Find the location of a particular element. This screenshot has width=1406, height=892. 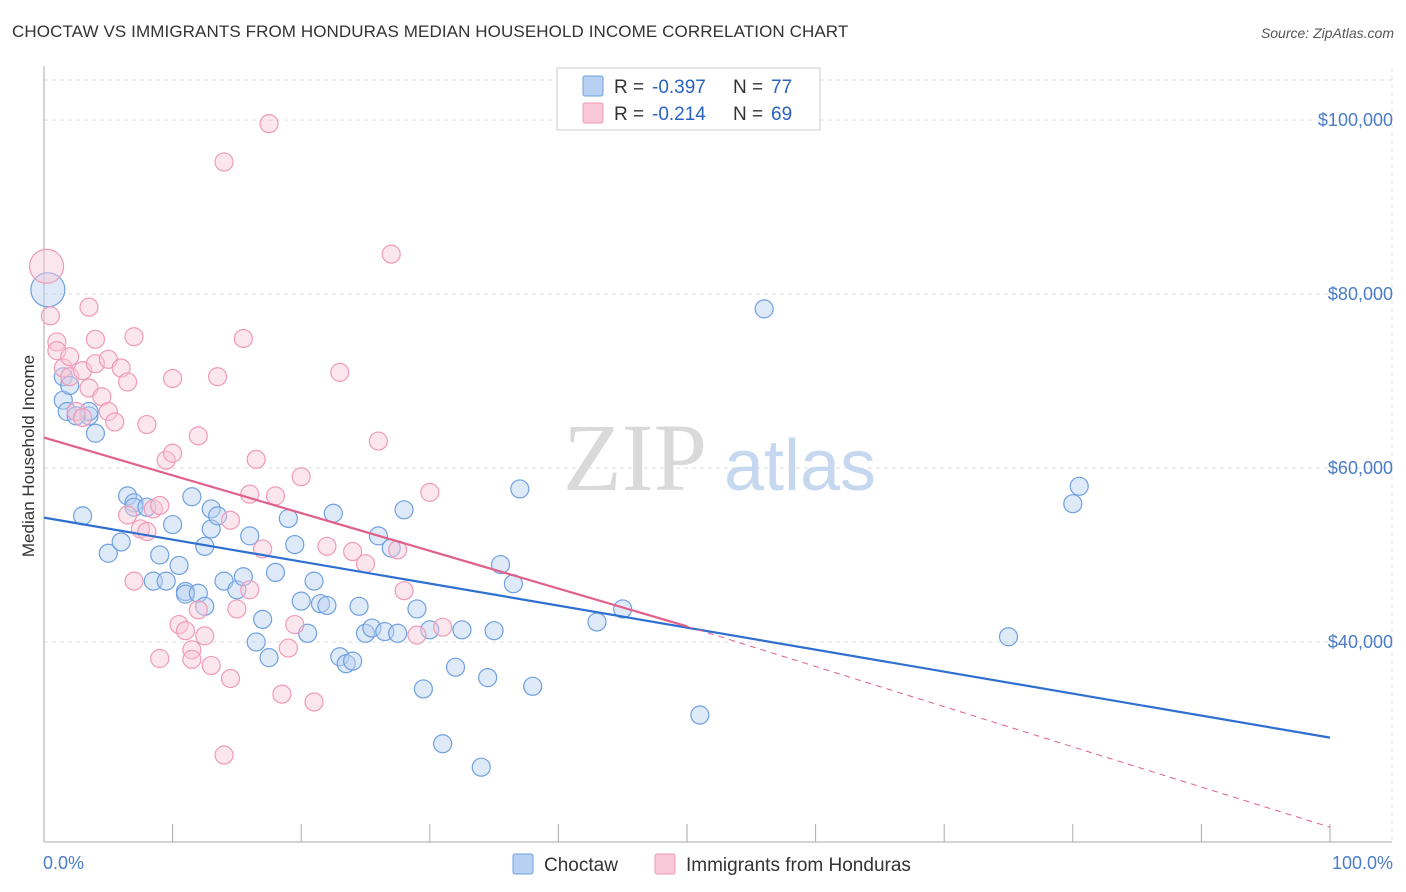

watermark-atlas: atlas is located at coordinates (800, 466).